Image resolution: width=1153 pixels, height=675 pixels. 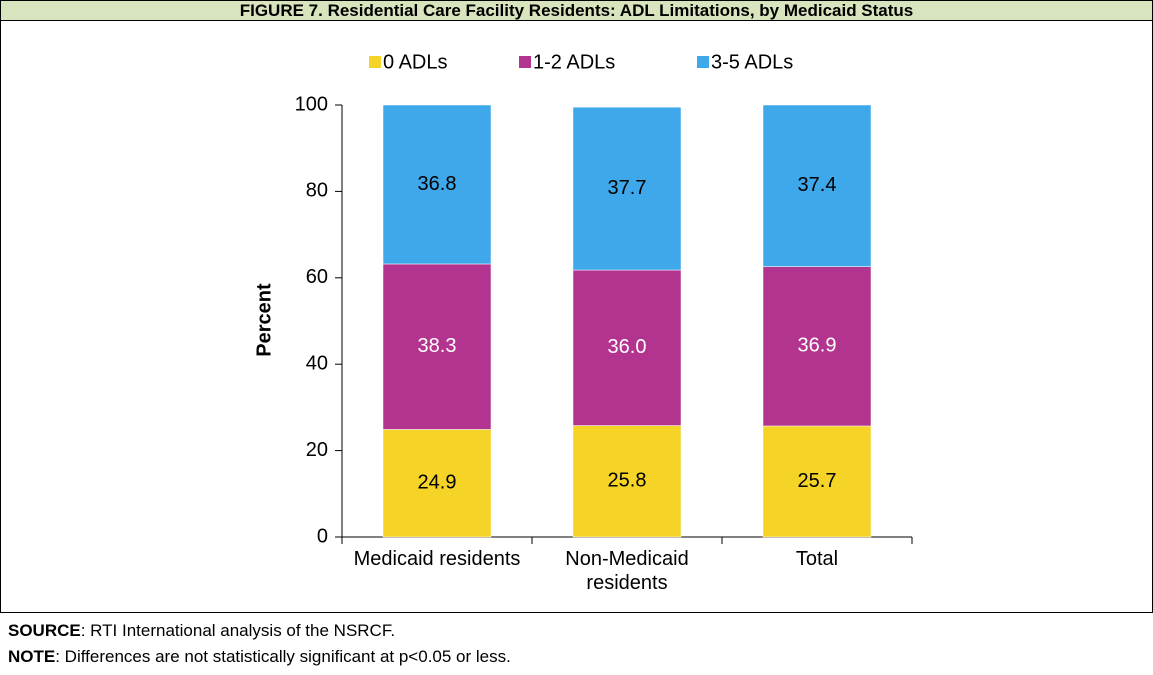 I want to click on legend-label: 3-5 ADLs, so click(x=752, y=62).